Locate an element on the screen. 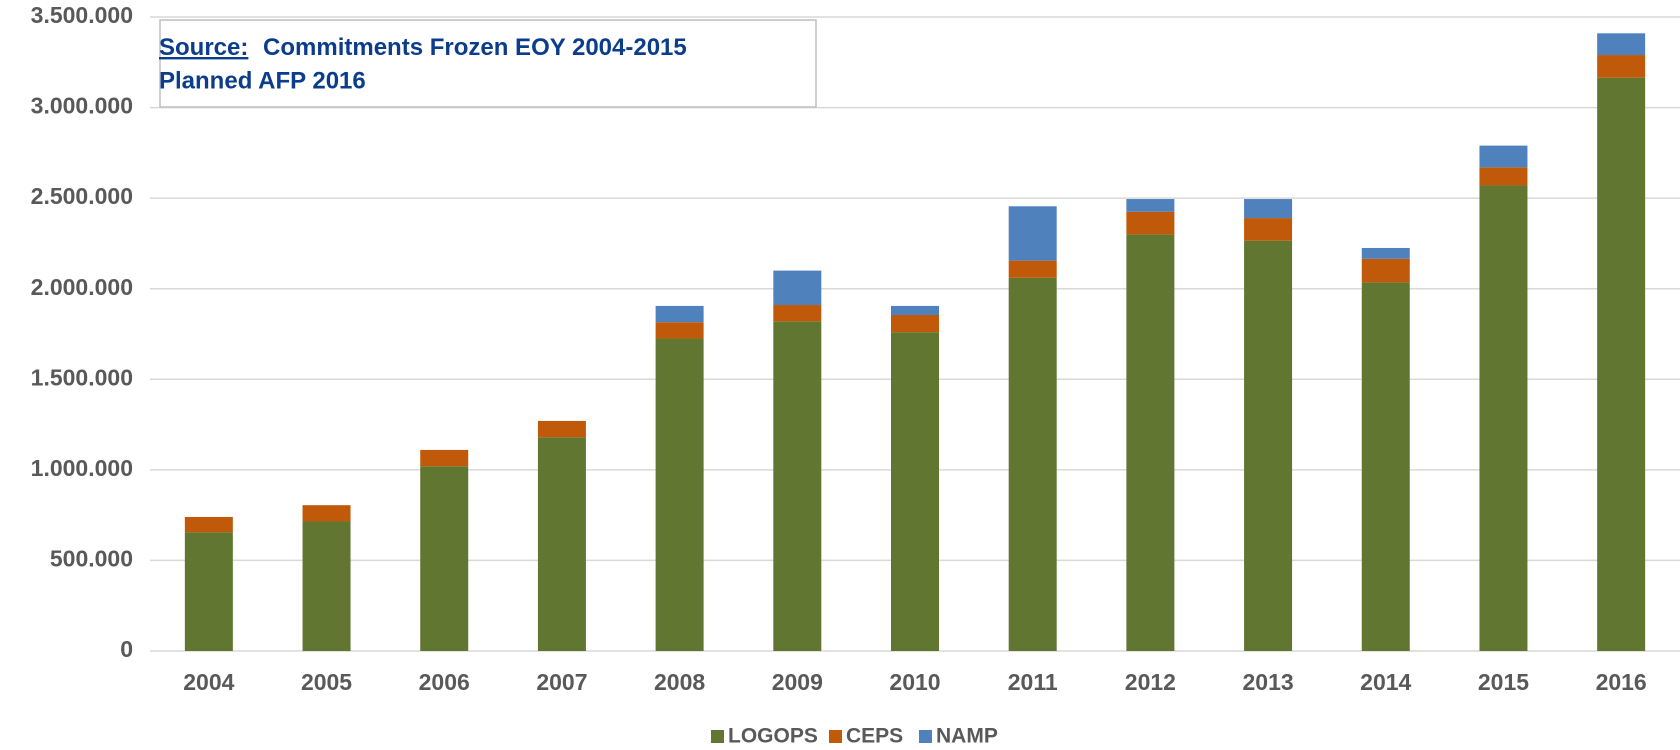  annotation-label: Source: is located at coordinates (203, 47).